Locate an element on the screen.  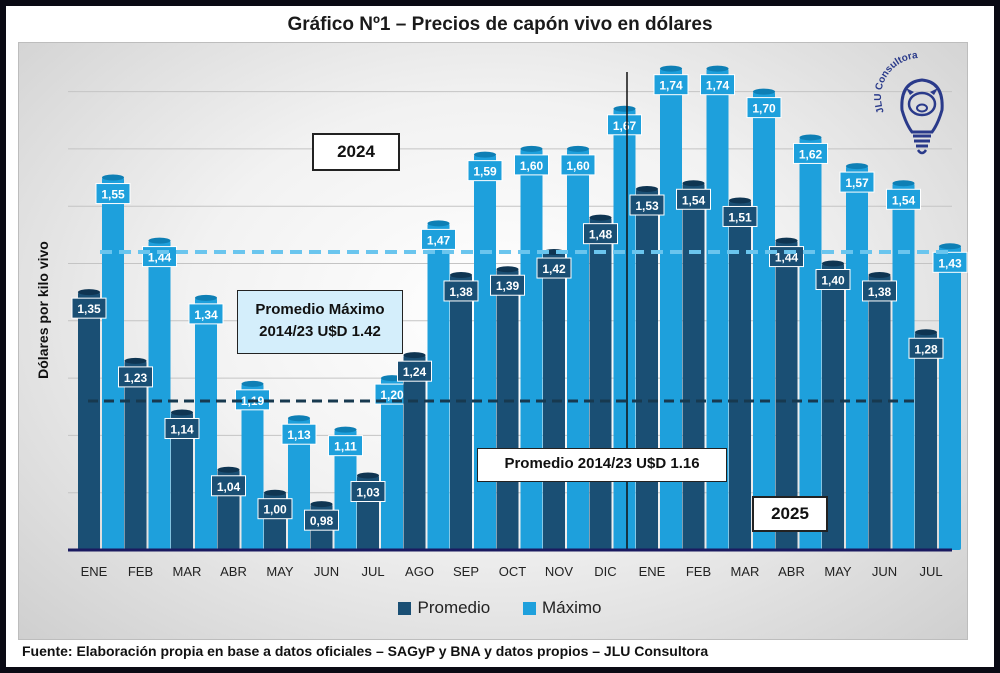
legend-swatch-maximo is located at coordinates (529, 608).